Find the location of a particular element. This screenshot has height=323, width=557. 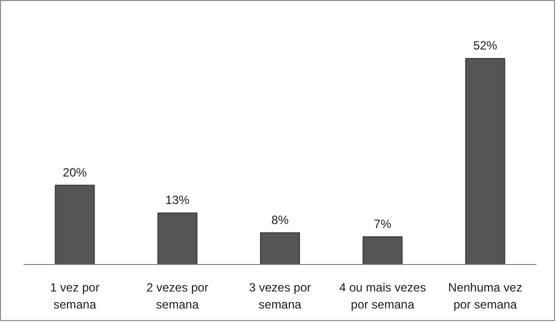

data-label: 13% is located at coordinates (177, 200).